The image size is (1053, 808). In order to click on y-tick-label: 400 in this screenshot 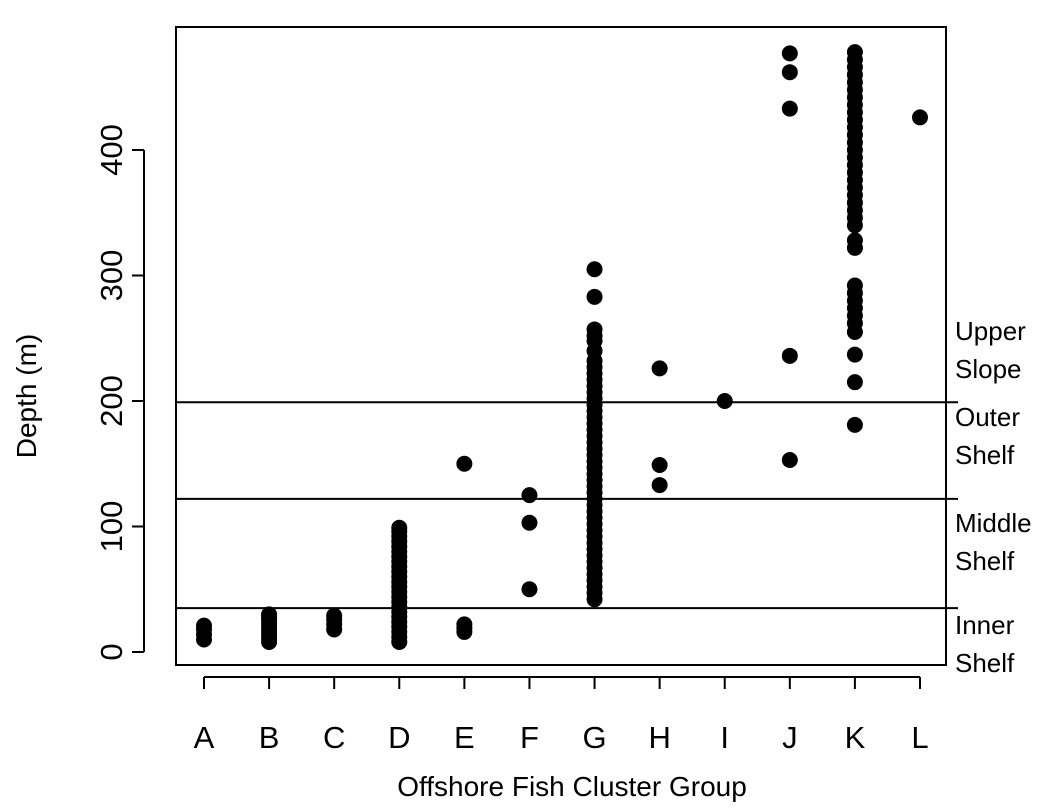, I will do `click(111, 150)`.